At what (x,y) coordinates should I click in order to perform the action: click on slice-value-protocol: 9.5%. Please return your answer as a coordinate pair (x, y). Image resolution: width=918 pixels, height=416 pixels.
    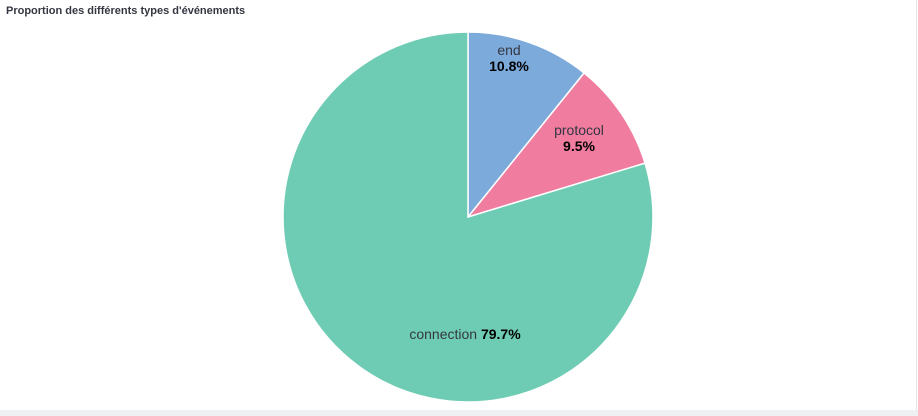
    Looking at the image, I should click on (579, 146).